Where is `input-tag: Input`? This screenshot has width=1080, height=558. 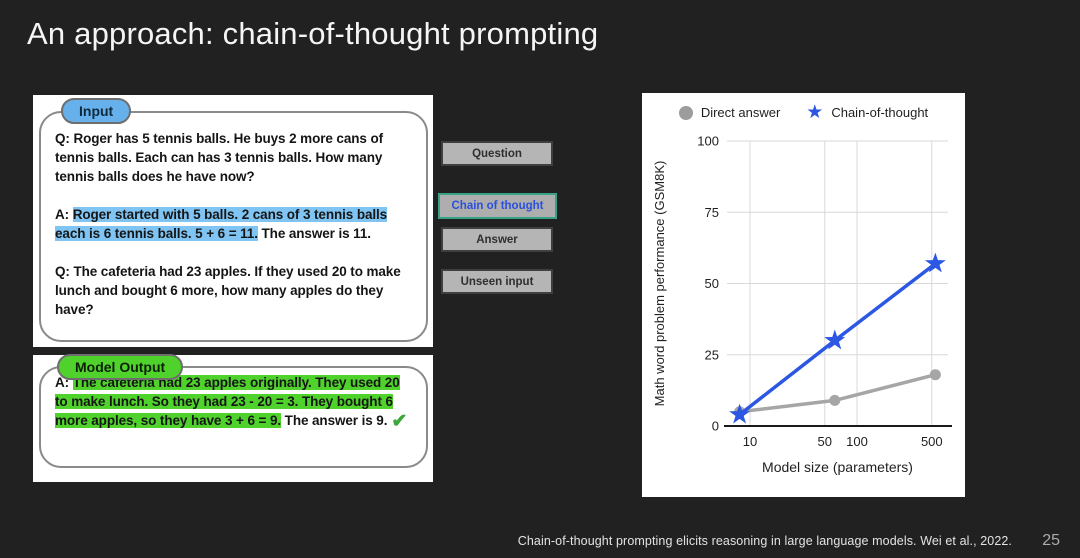 input-tag: Input is located at coordinates (96, 111).